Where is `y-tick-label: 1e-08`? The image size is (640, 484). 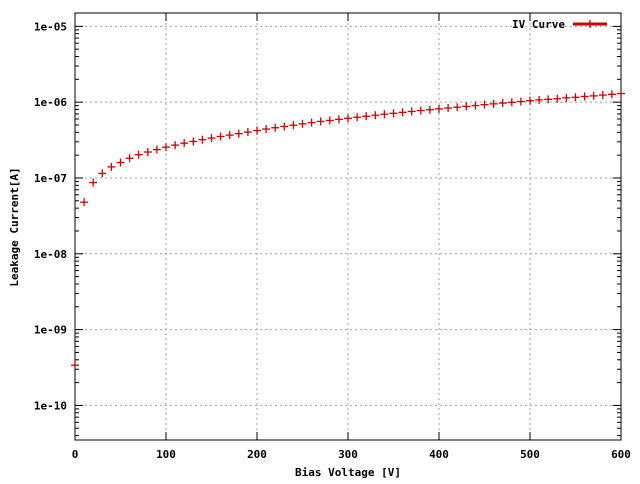 y-tick-label: 1e-08 is located at coordinates (50, 254).